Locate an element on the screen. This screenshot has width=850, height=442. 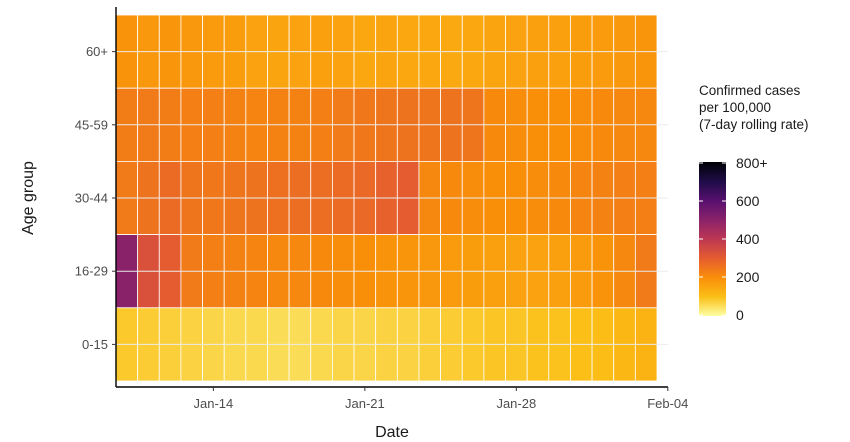
y-axis-title: Age group is located at coordinates (28, 198).